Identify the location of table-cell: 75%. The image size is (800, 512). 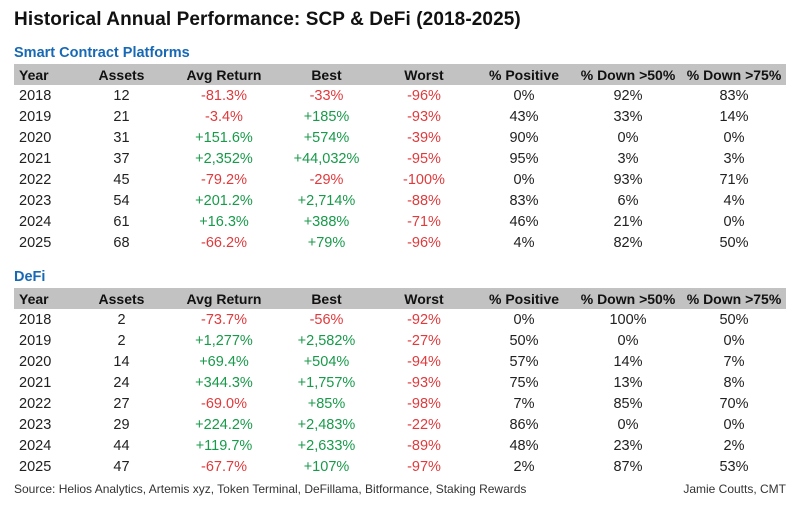
(524, 382).